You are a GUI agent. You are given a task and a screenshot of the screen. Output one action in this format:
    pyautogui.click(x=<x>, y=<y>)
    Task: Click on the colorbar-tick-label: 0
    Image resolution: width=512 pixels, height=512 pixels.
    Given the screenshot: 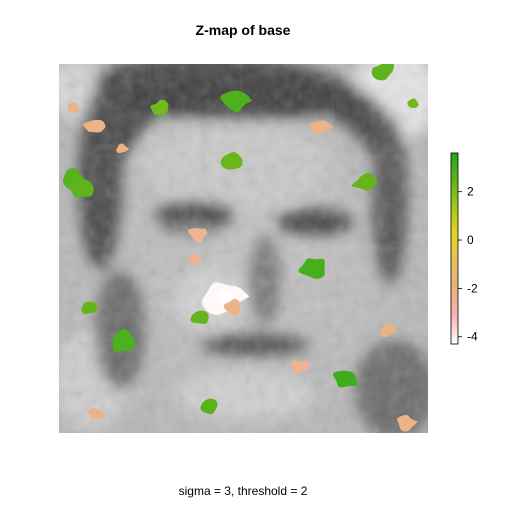 What is the action you would take?
    pyautogui.click(x=470, y=240)
    